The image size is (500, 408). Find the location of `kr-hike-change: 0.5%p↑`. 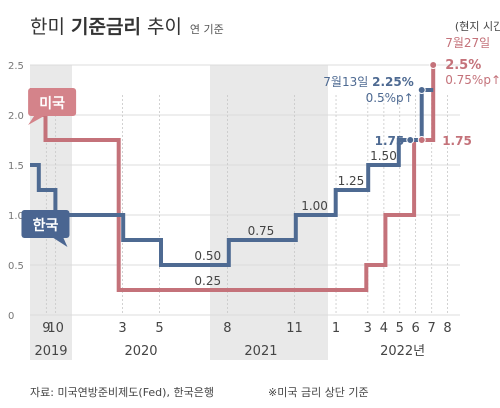

kr-hike-change: 0.5%p↑ is located at coordinates (390, 98).